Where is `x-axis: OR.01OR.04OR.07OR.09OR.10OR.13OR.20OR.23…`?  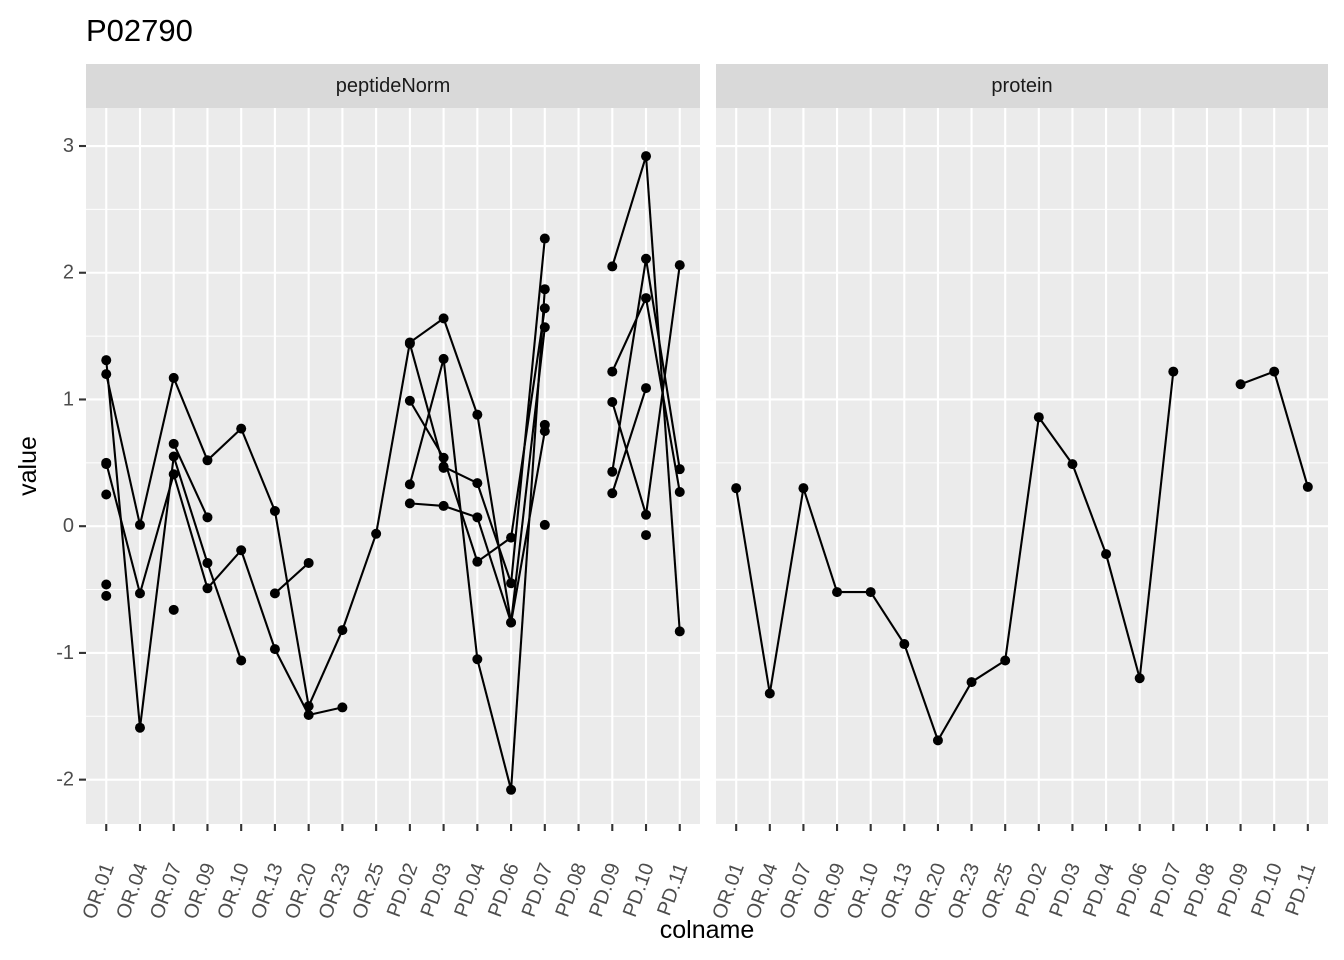 x-axis: OR.01OR.04OR.07OR.09OR.10OR.13OR.20OR.23… is located at coordinates (1014, 873).